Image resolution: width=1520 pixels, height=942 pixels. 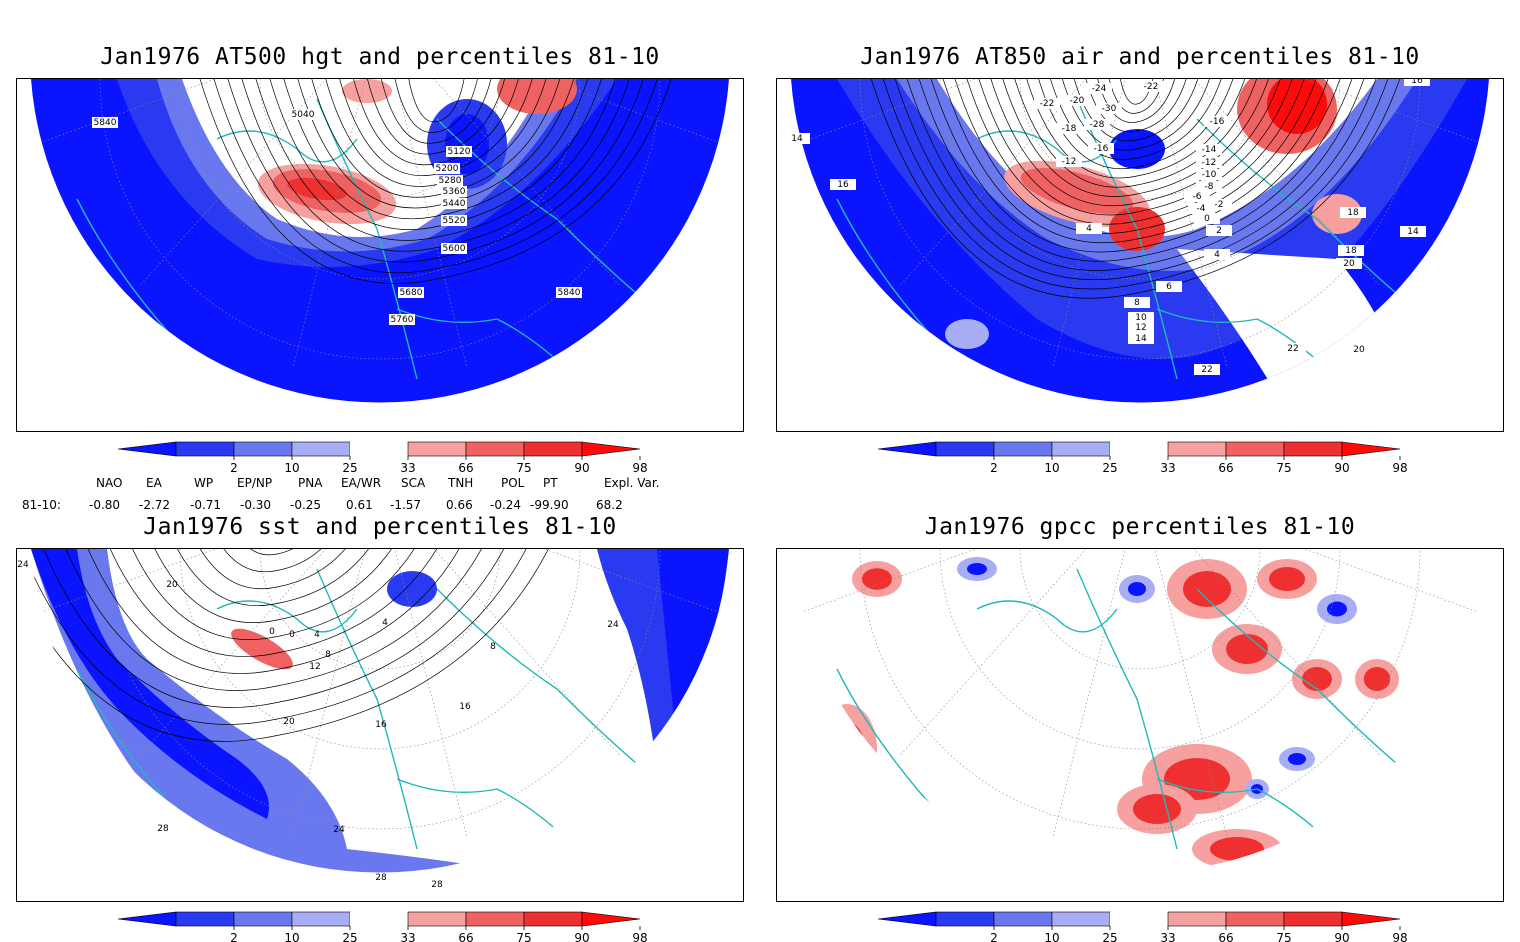 What do you see at coordinates (437, 181) in the screenshot?
I see `height-contours` at bounding box center [437, 181].